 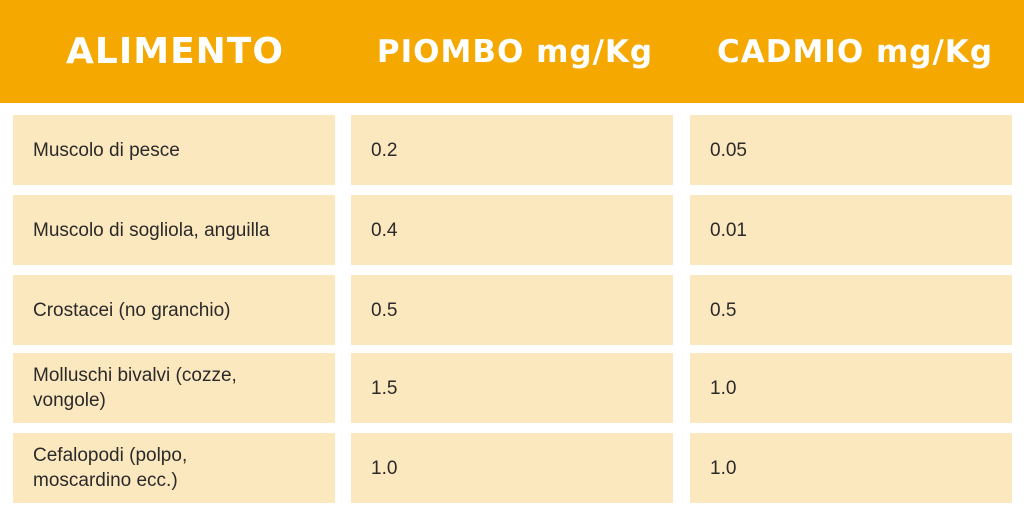 I want to click on value-cell-text: 0.2, so click(x=384, y=150).